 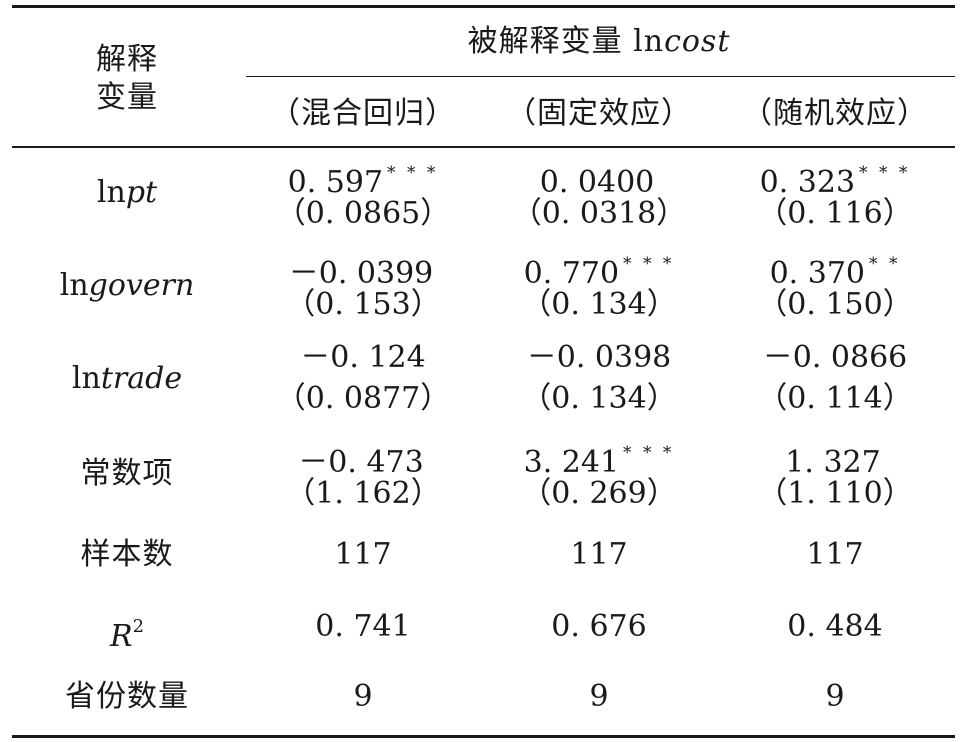 I want to click on model-header-random: （随机效应）, so click(x=835, y=113).